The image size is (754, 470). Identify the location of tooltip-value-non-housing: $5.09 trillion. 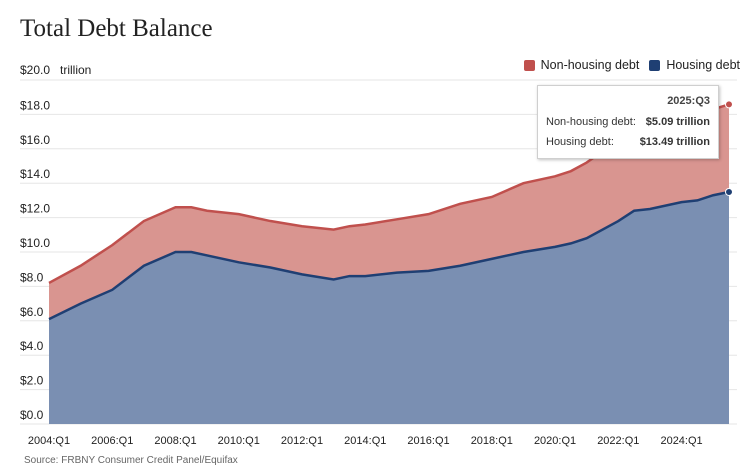
(677, 122).